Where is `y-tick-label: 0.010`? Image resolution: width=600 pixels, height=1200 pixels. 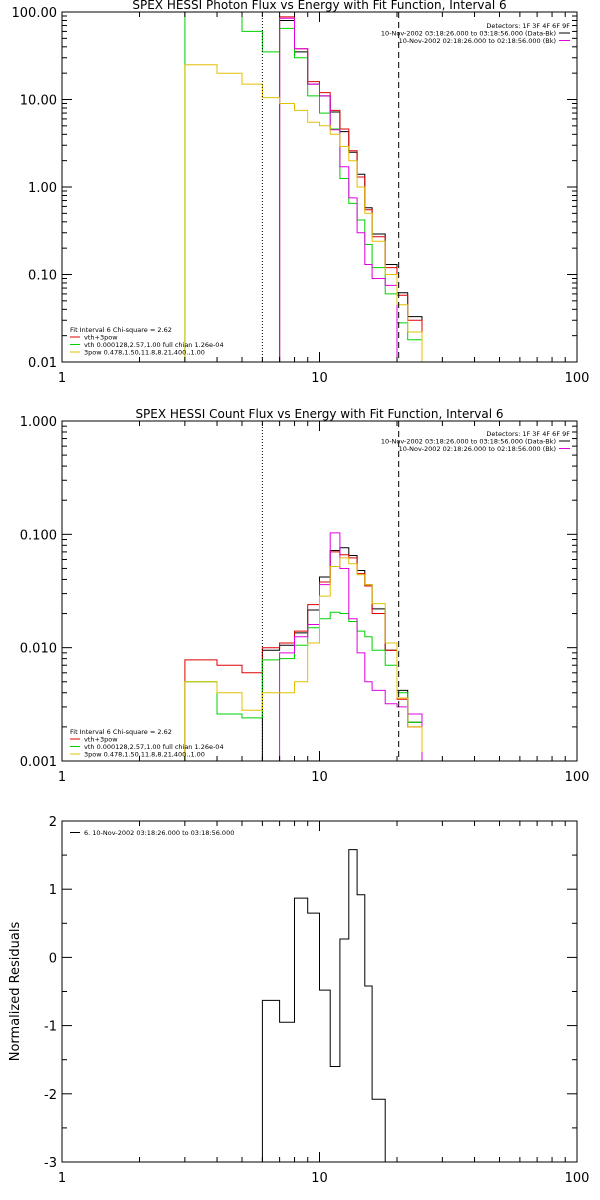 y-tick-label: 0.010 is located at coordinates (38, 649).